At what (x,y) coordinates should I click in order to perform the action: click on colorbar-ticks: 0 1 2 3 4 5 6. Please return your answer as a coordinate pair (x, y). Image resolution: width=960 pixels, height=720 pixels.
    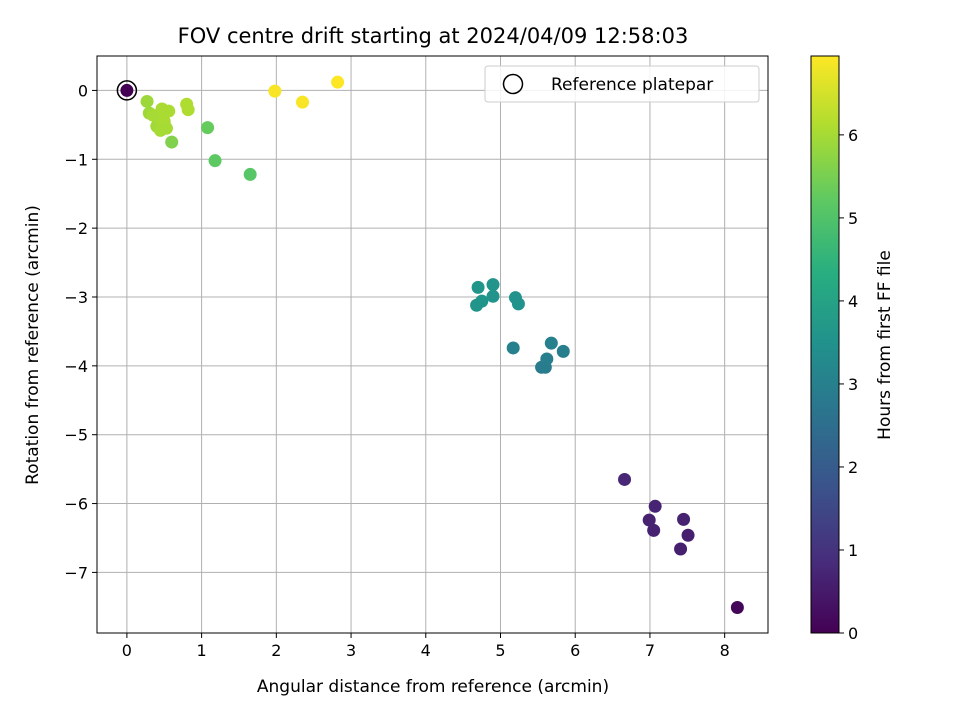
    Looking at the image, I should click on (848, 384).